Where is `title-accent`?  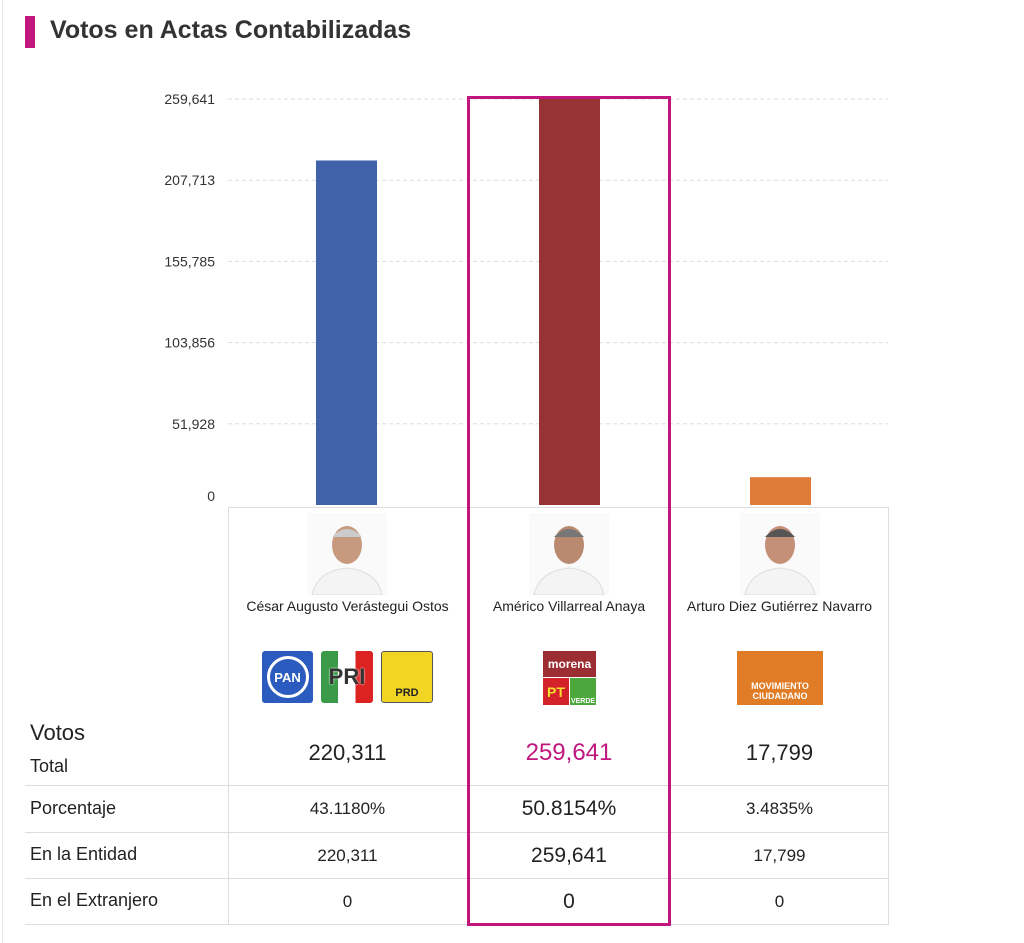
title-accent is located at coordinates (30, 32).